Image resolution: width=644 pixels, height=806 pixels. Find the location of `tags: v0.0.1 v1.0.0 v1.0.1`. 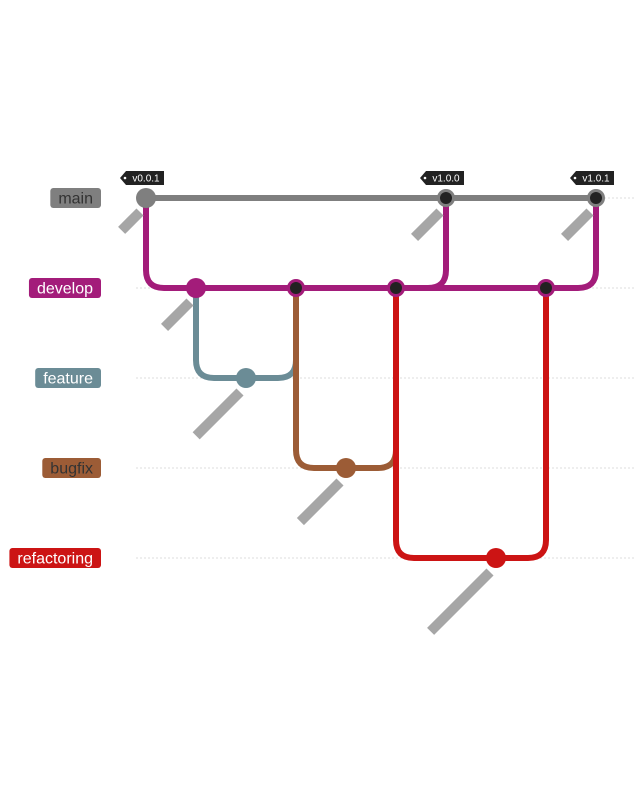

tags: v0.0.1 v1.0.0 v1.0.1 is located at coordinates (367, 178).